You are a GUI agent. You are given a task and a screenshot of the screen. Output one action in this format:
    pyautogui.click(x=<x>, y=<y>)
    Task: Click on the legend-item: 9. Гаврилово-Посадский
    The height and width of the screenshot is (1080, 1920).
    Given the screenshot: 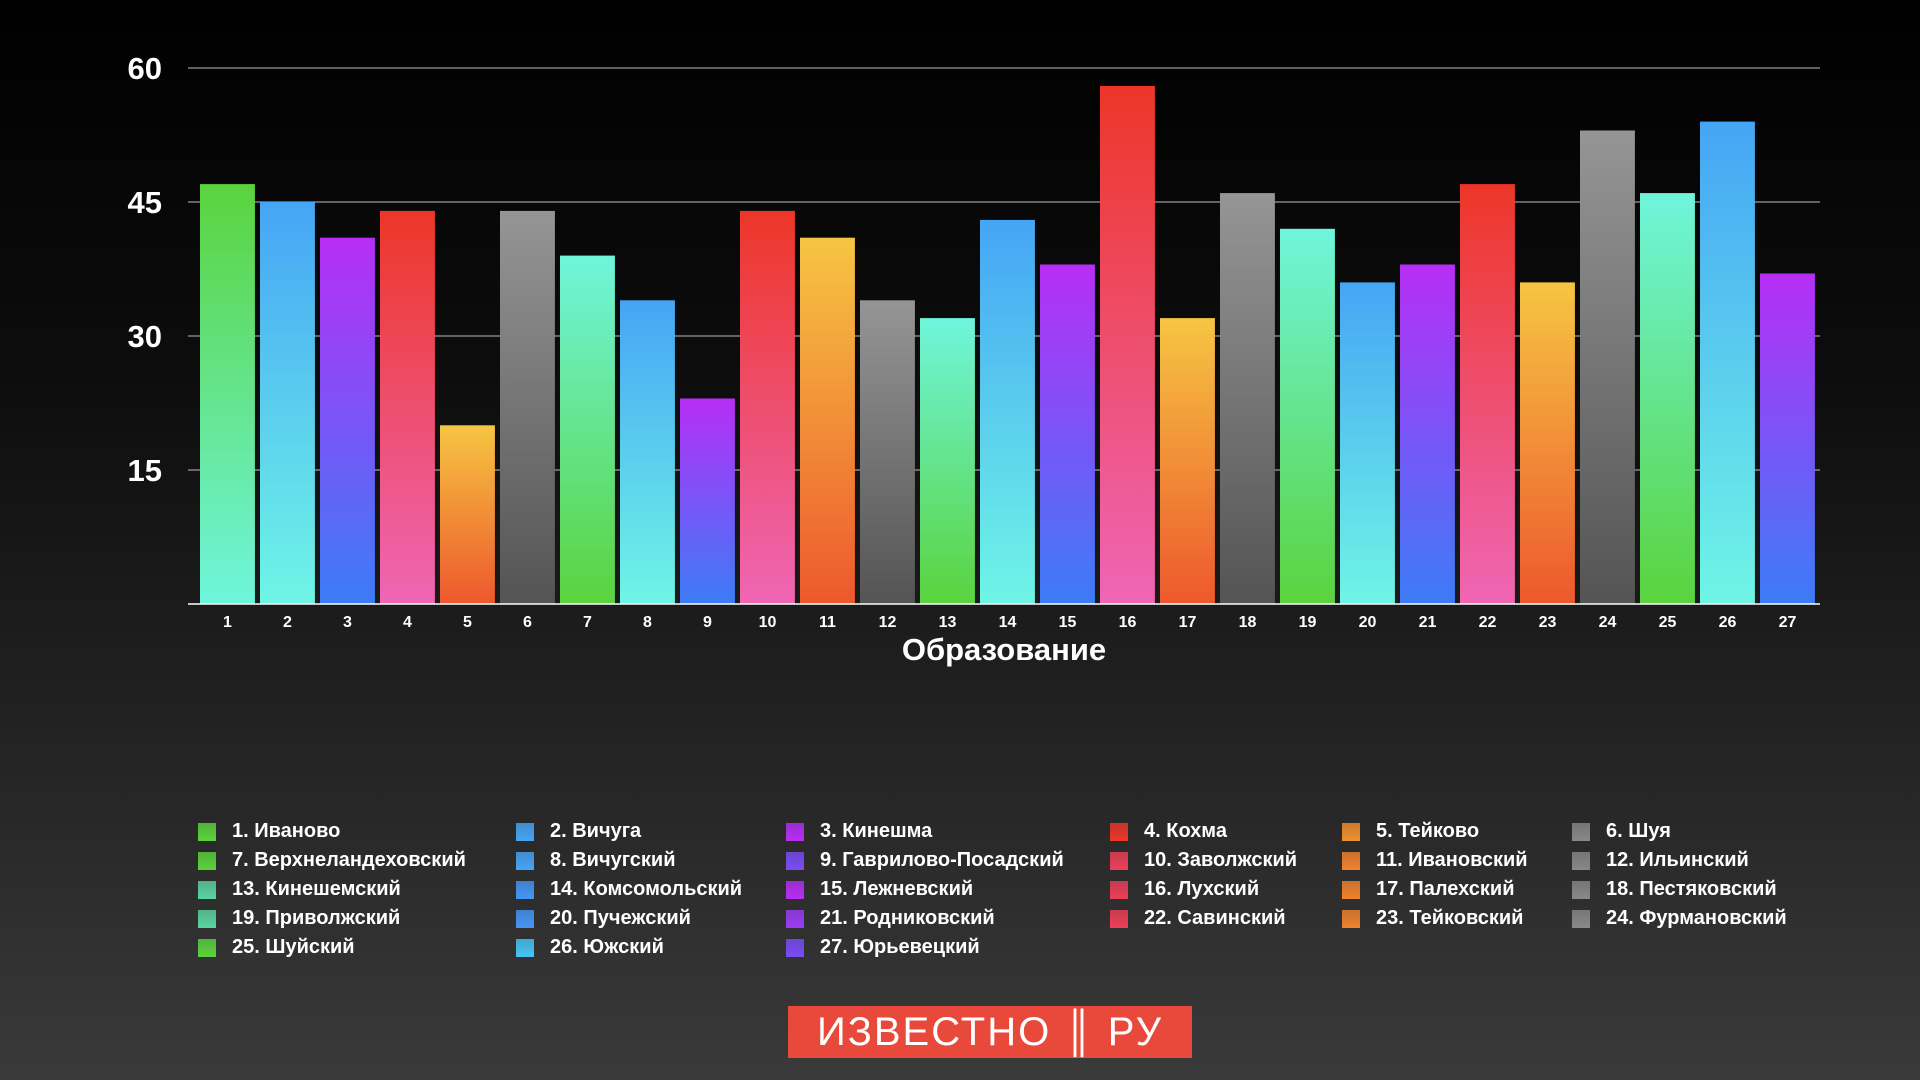 What is the action you would take?
    pyautogui.click(x=948, y=860)
    